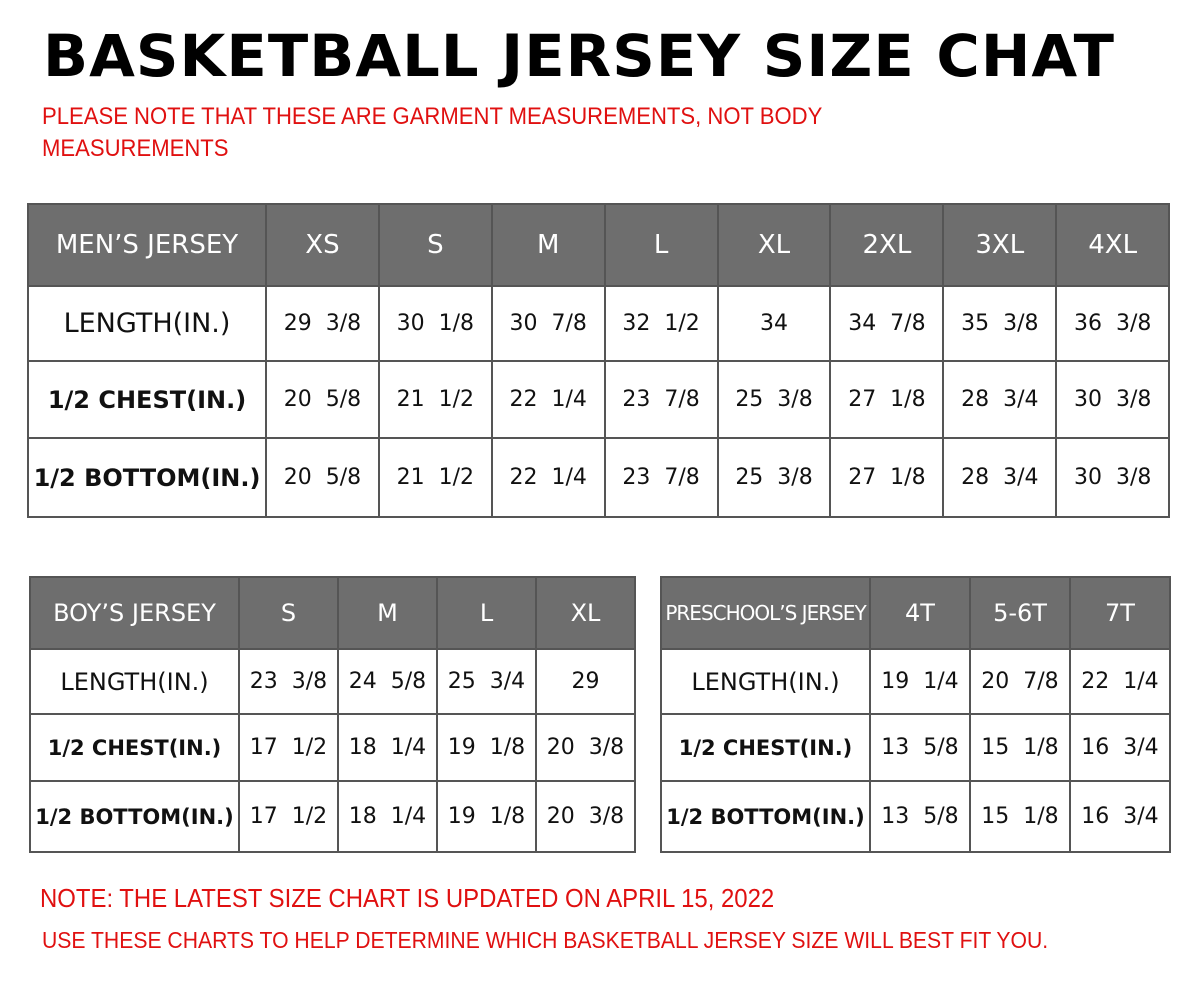  Describe the element at coordinates (765, 613) in the screenshot. I see `table-title: PRESCHOOL’S JERSEY` at that location.